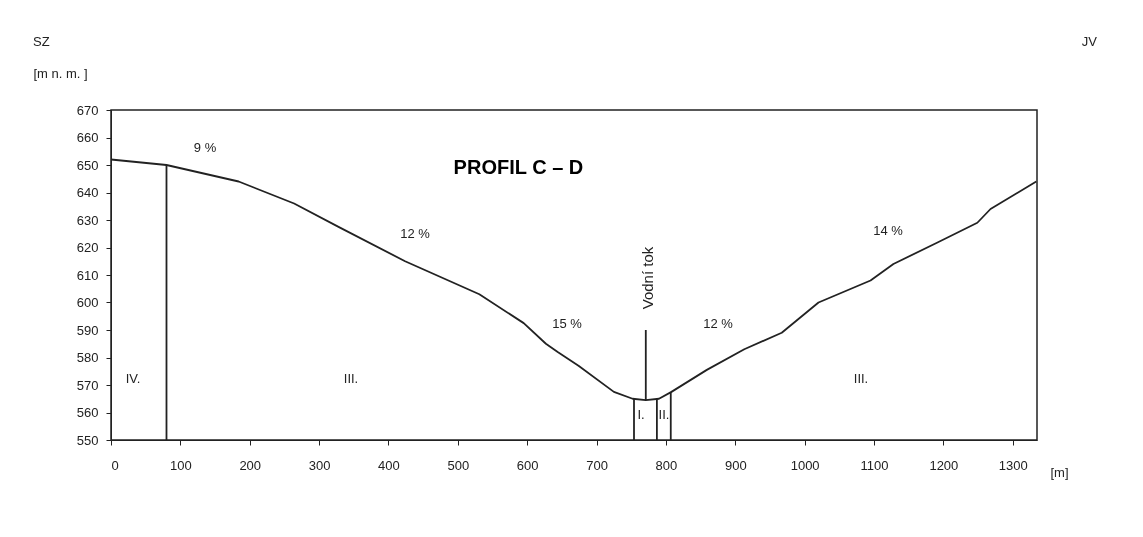  Describe the element at coordinates (87, 165) in the screenshot. I see `y-tick-label: 650` at that location.